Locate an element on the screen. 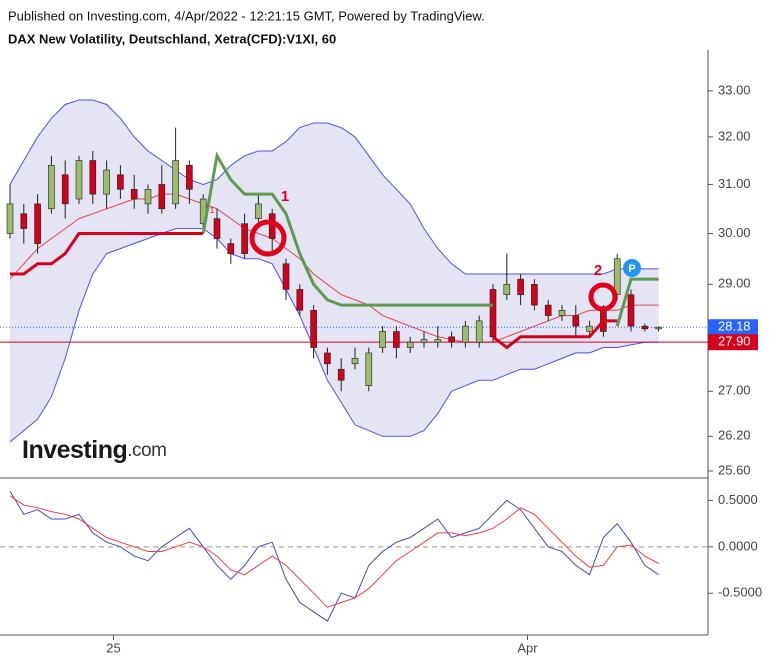 This screenshot has height=663, width=776. y-tick-label: -0.5000 is located at coordinates (740, 592).